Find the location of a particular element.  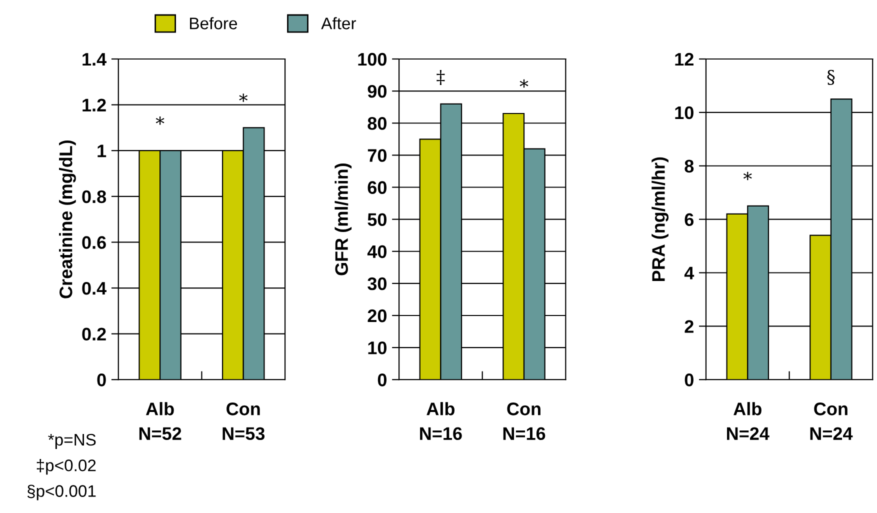

y-tick-label: 30 is located at coordinates (377, 283).